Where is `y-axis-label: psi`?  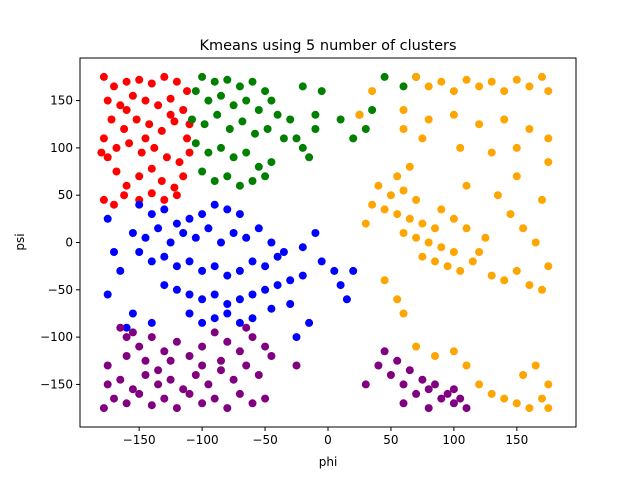
y-axis-label: psi is located at coordinates (20, 241).